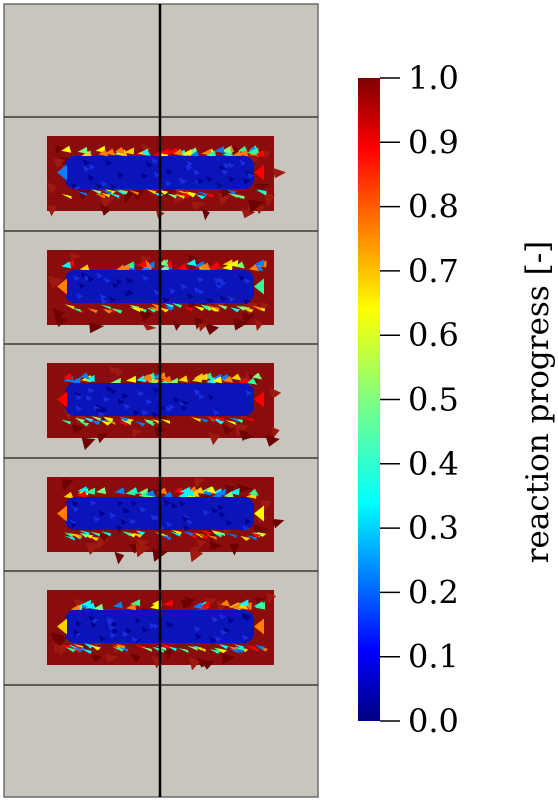  What do you see at coordinates (433, 464) in the screenshot?
I see `colorbar-tick-label: 0.4` at bounding box center [433, 464].